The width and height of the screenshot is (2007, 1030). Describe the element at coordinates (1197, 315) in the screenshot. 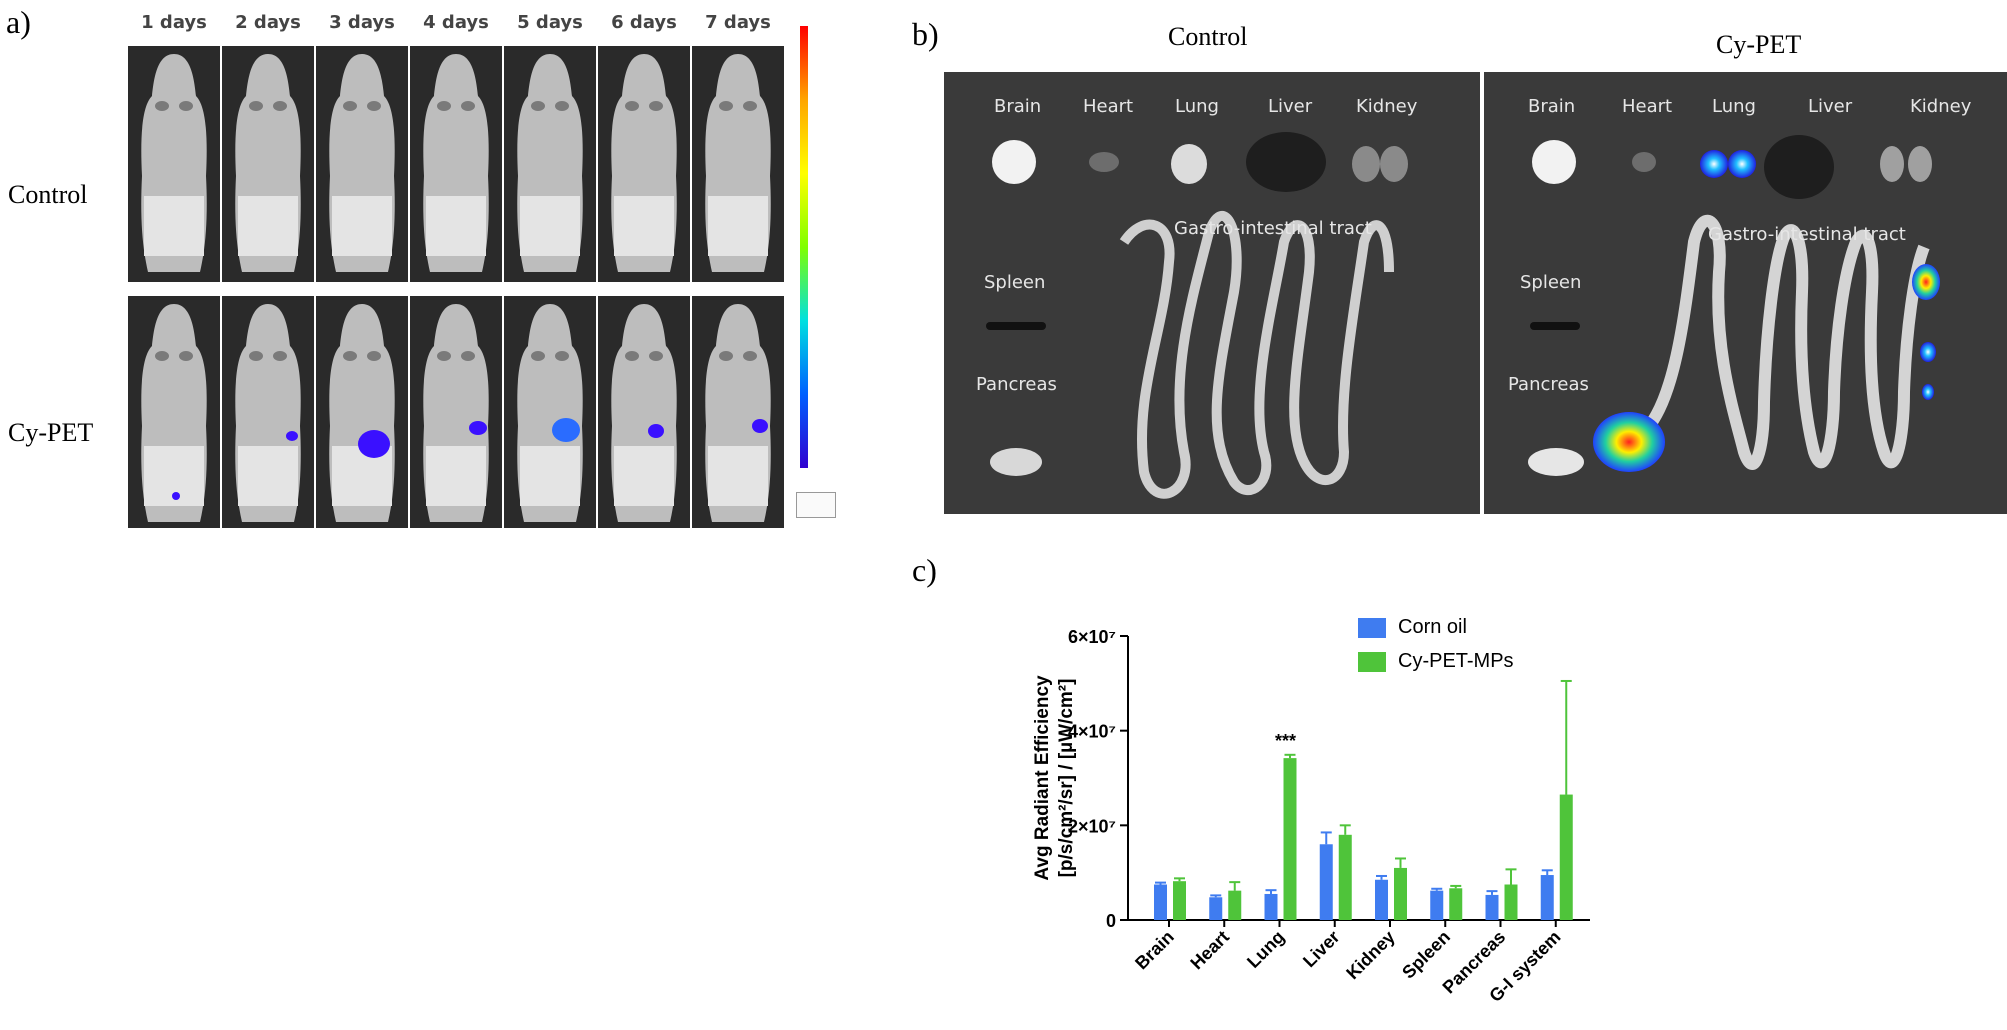

I see `organ-drawing-control` at that location.